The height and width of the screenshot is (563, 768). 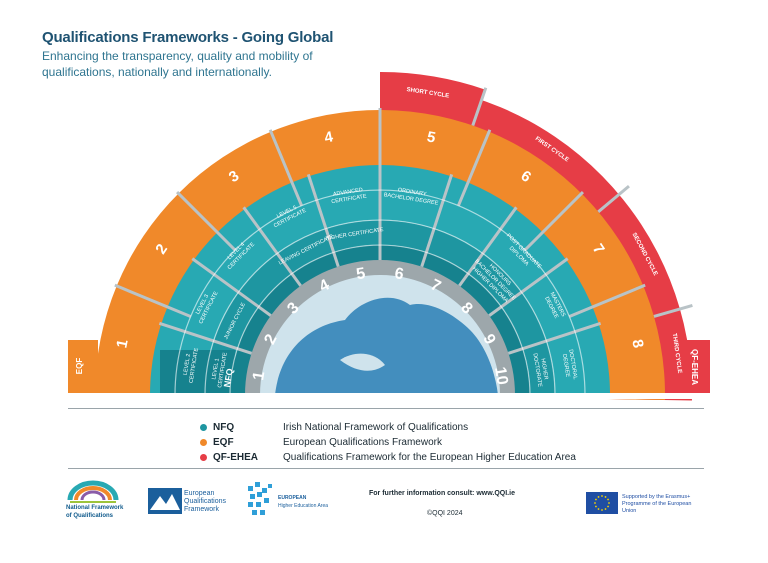 I want to click on nfq-award-inner-line: DOCTORATE, so click(x=536, y=370).